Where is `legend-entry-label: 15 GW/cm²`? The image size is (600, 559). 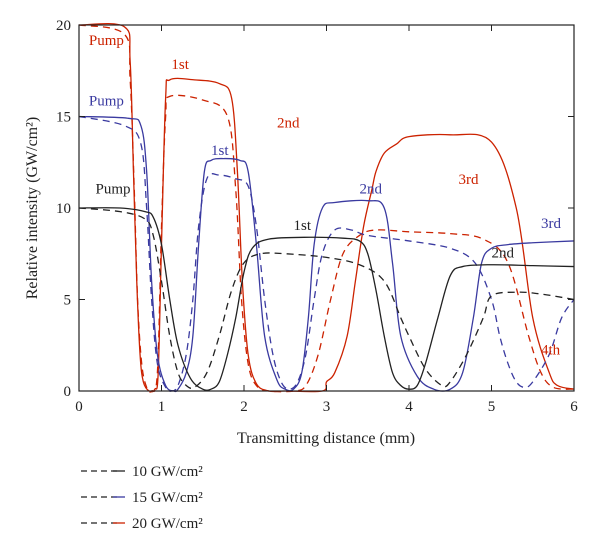
legend-entry-label: 15 GW/cm² is located at coordinates (167, 498).